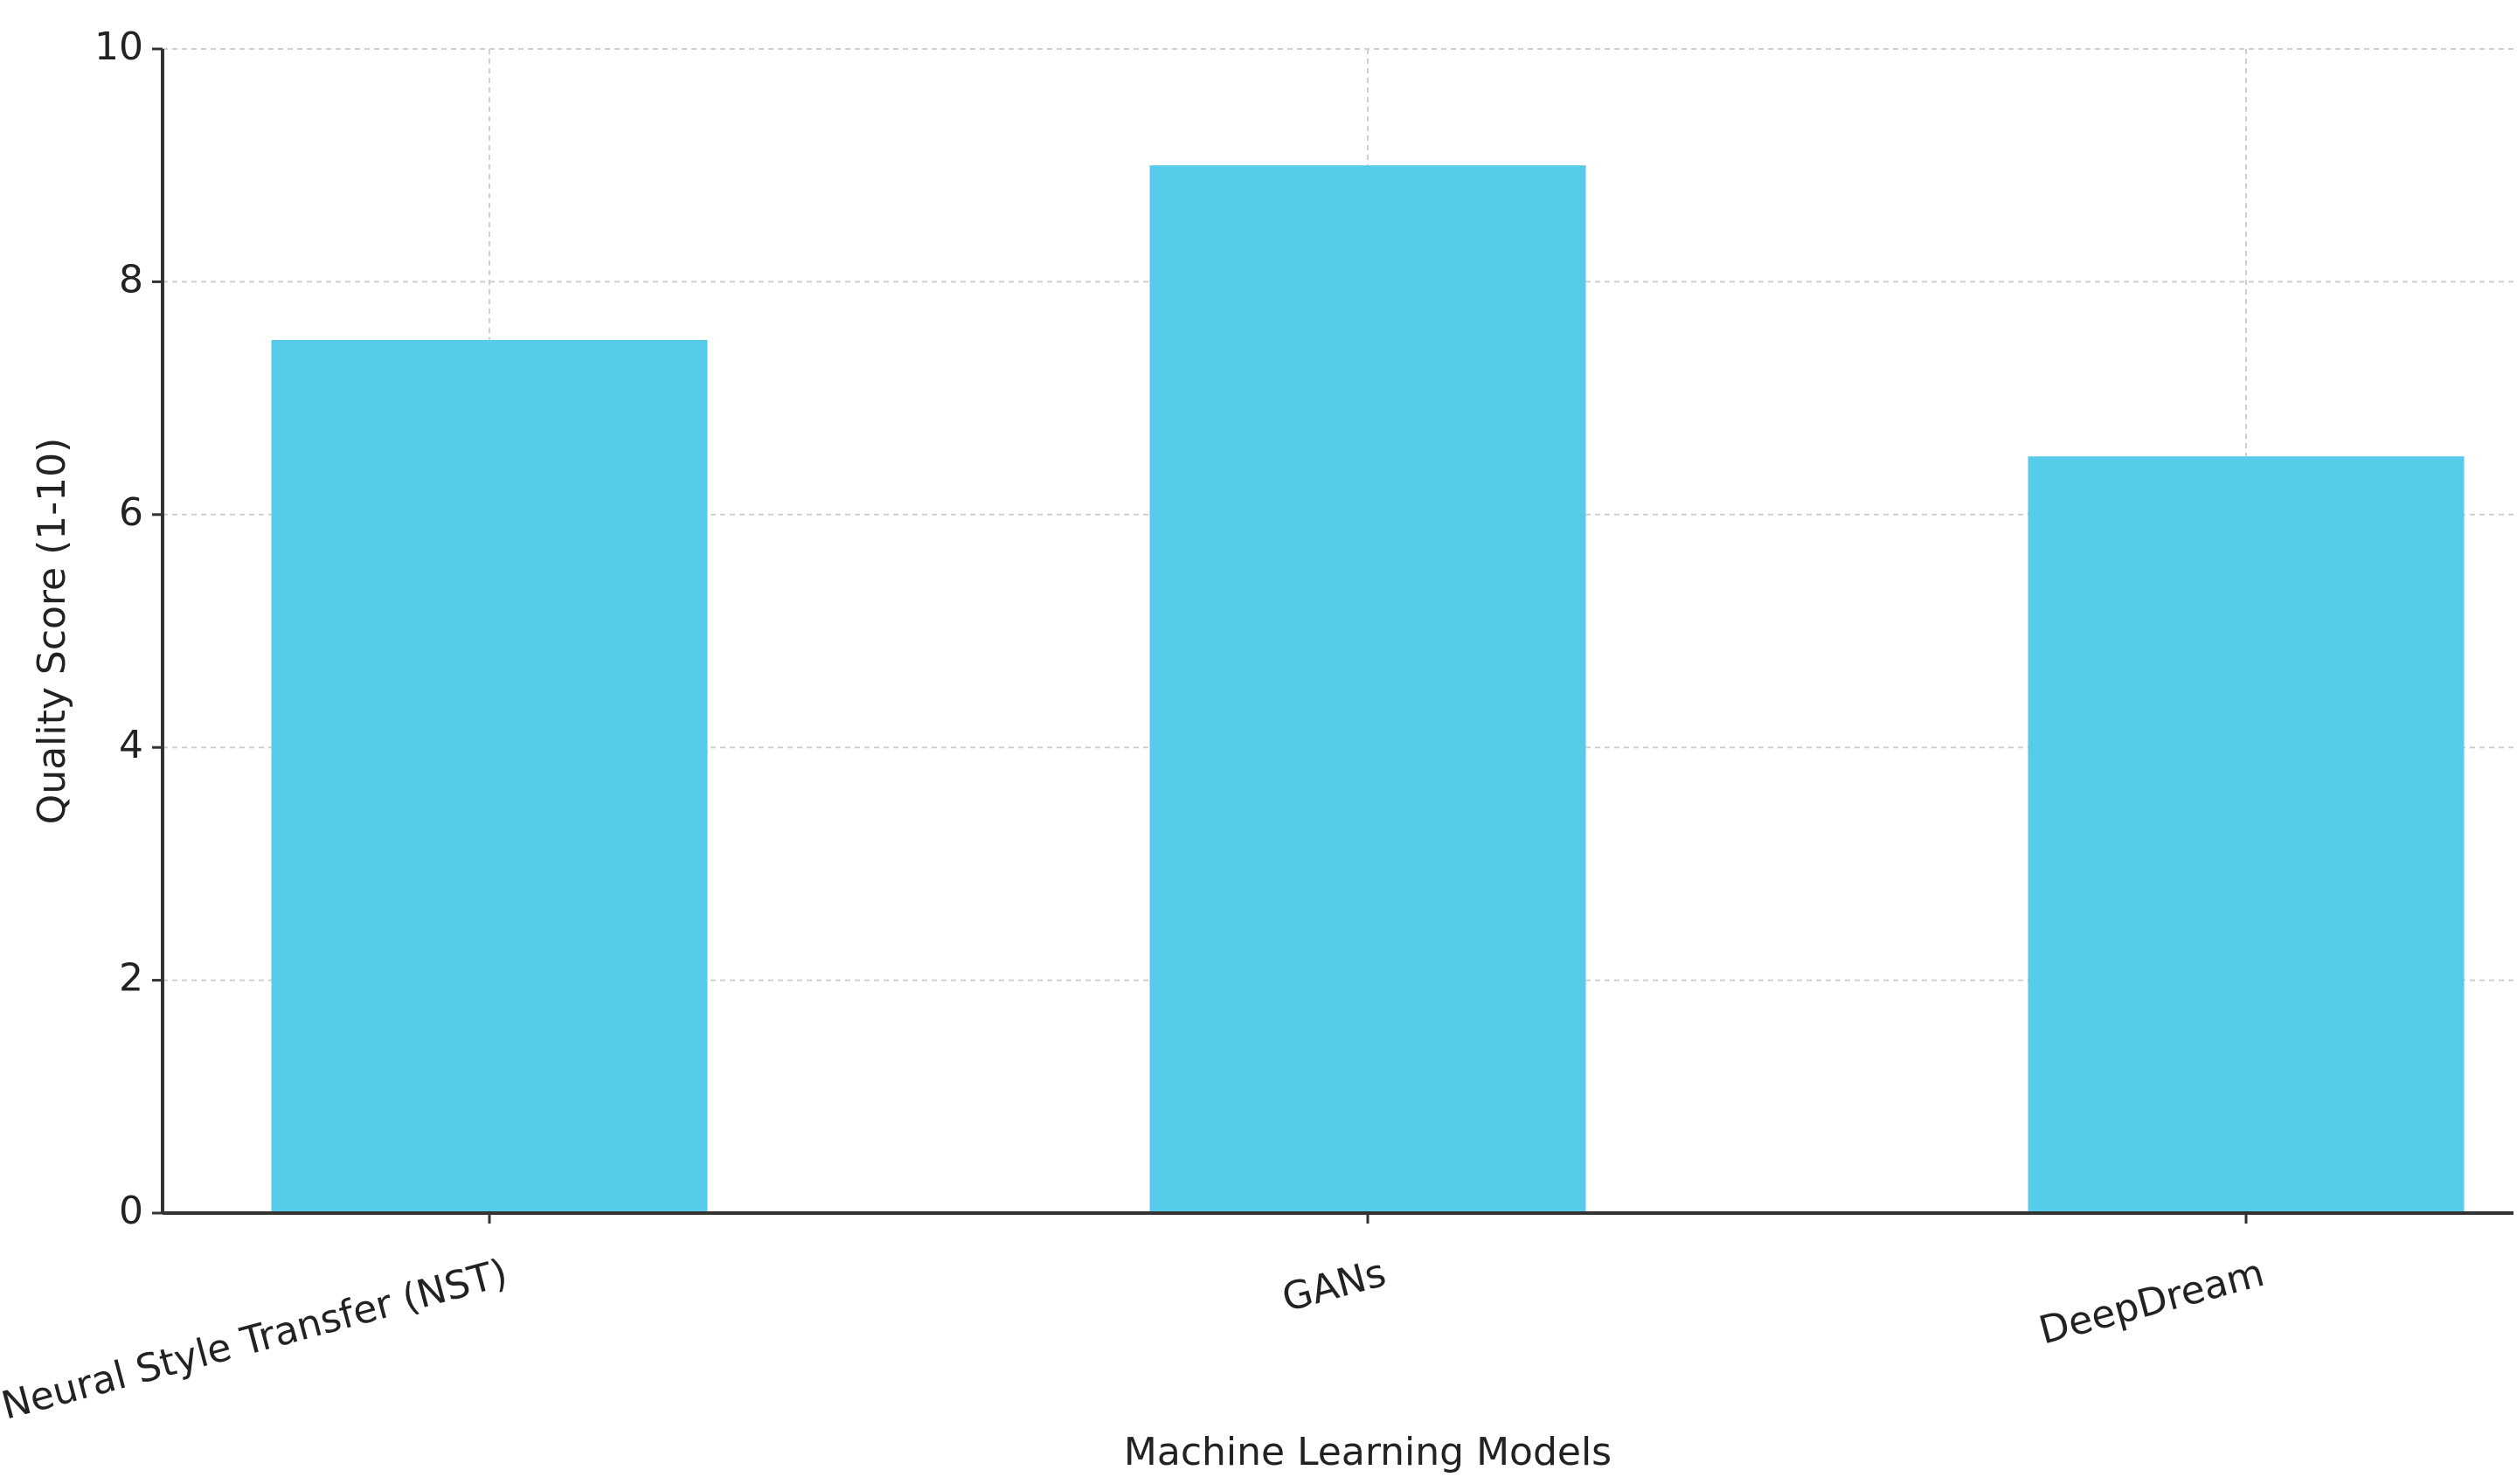 Image resolution: width=2517 pixels, height=1484 pixels. I want to click on x-tick-label: Neural Style Transfer (NST), so click(256, 1340).